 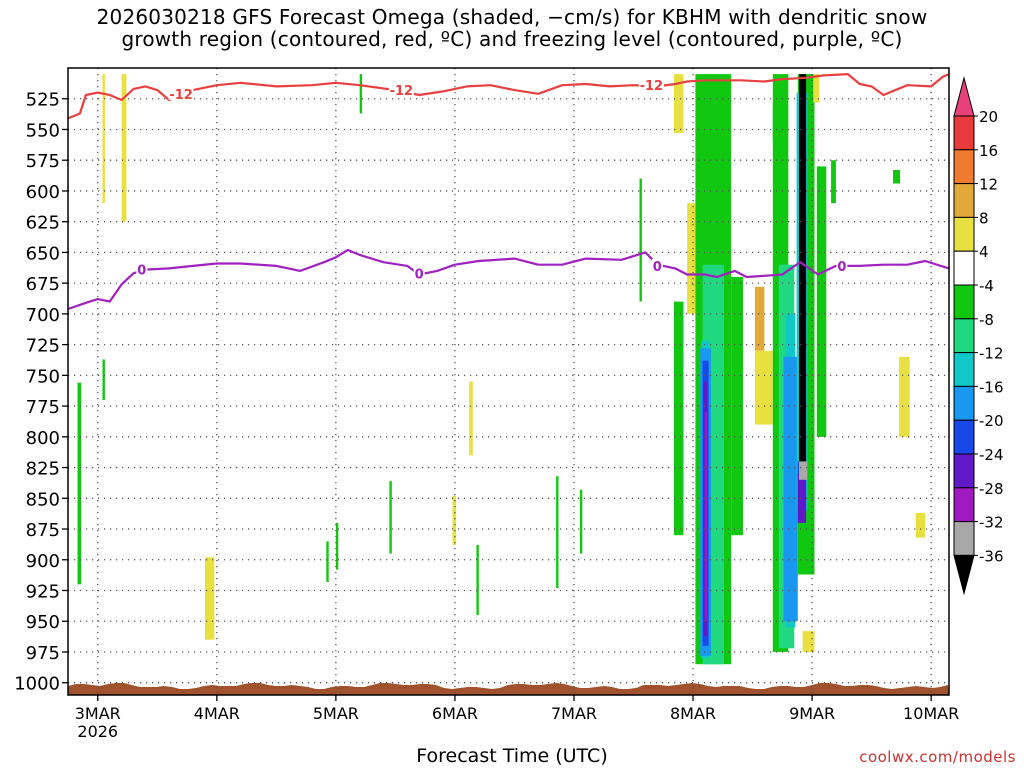 I want to click on y-tick-label: 625, so click(x=43, y=223).